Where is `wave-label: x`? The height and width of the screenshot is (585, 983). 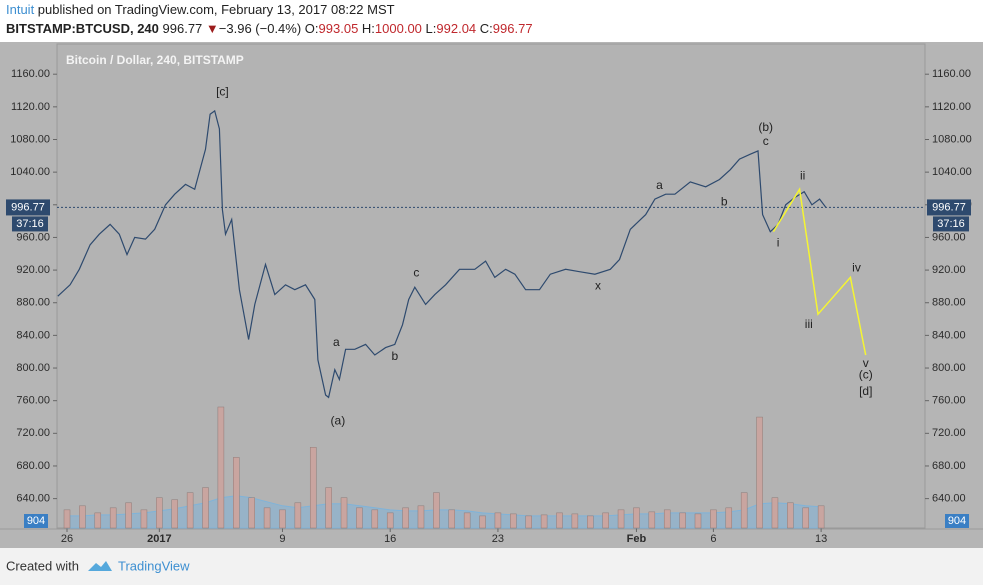 wave-label: x is located at coordinates (598, 286).